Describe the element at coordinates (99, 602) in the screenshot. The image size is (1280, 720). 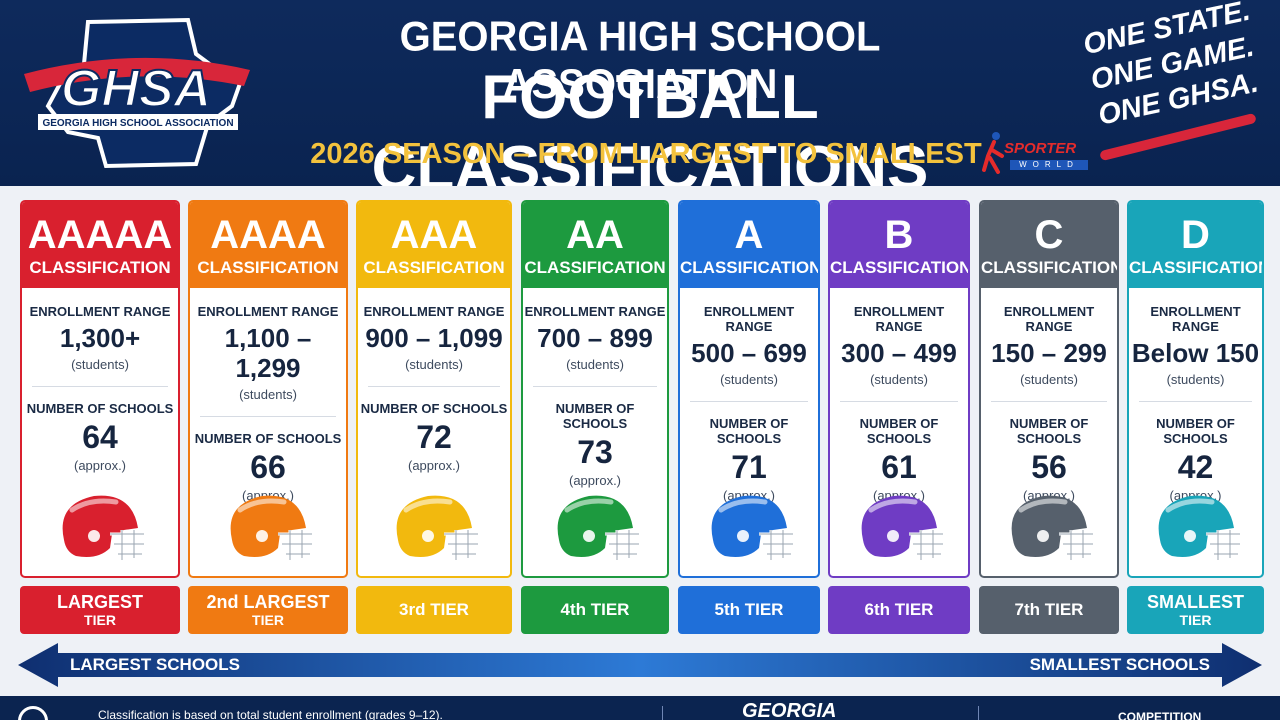
I see `tier-label: LARGEST` at that location.